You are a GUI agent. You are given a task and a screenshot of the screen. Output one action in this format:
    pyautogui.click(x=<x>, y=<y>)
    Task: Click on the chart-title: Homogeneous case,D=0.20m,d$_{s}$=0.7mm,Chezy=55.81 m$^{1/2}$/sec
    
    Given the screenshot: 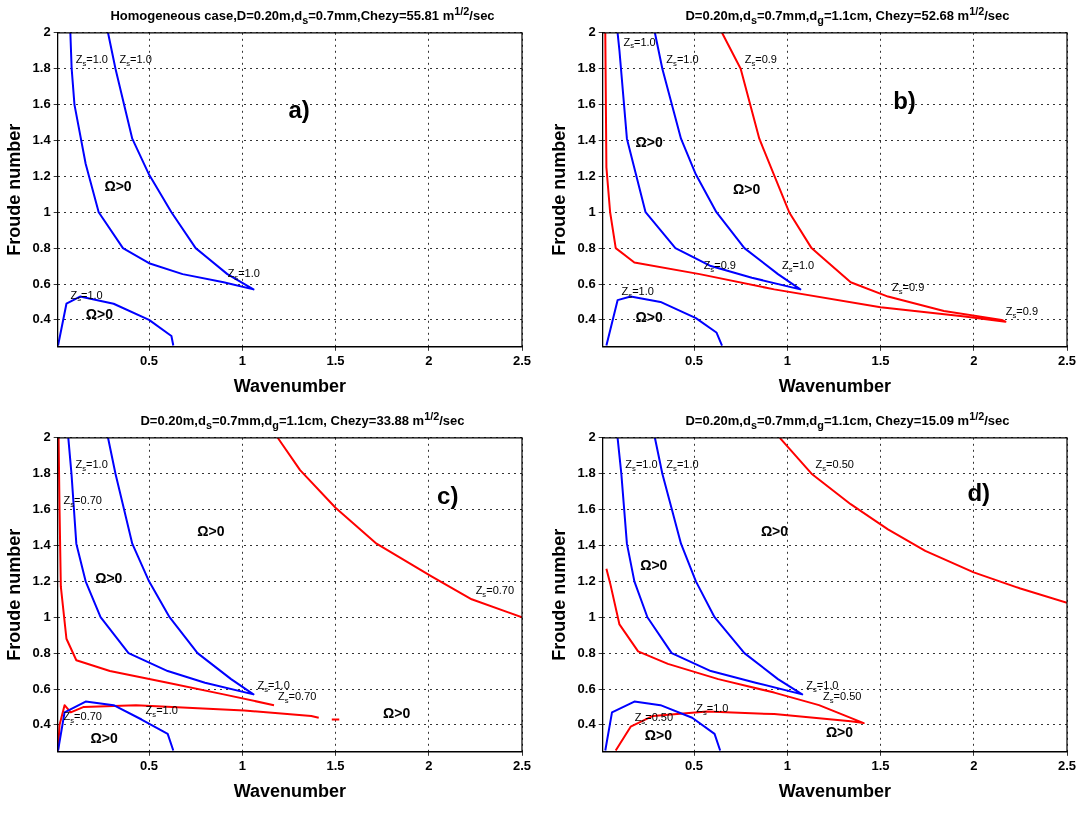 What is the action you would take?
    pyautogui.click(x=302, y=15)
    